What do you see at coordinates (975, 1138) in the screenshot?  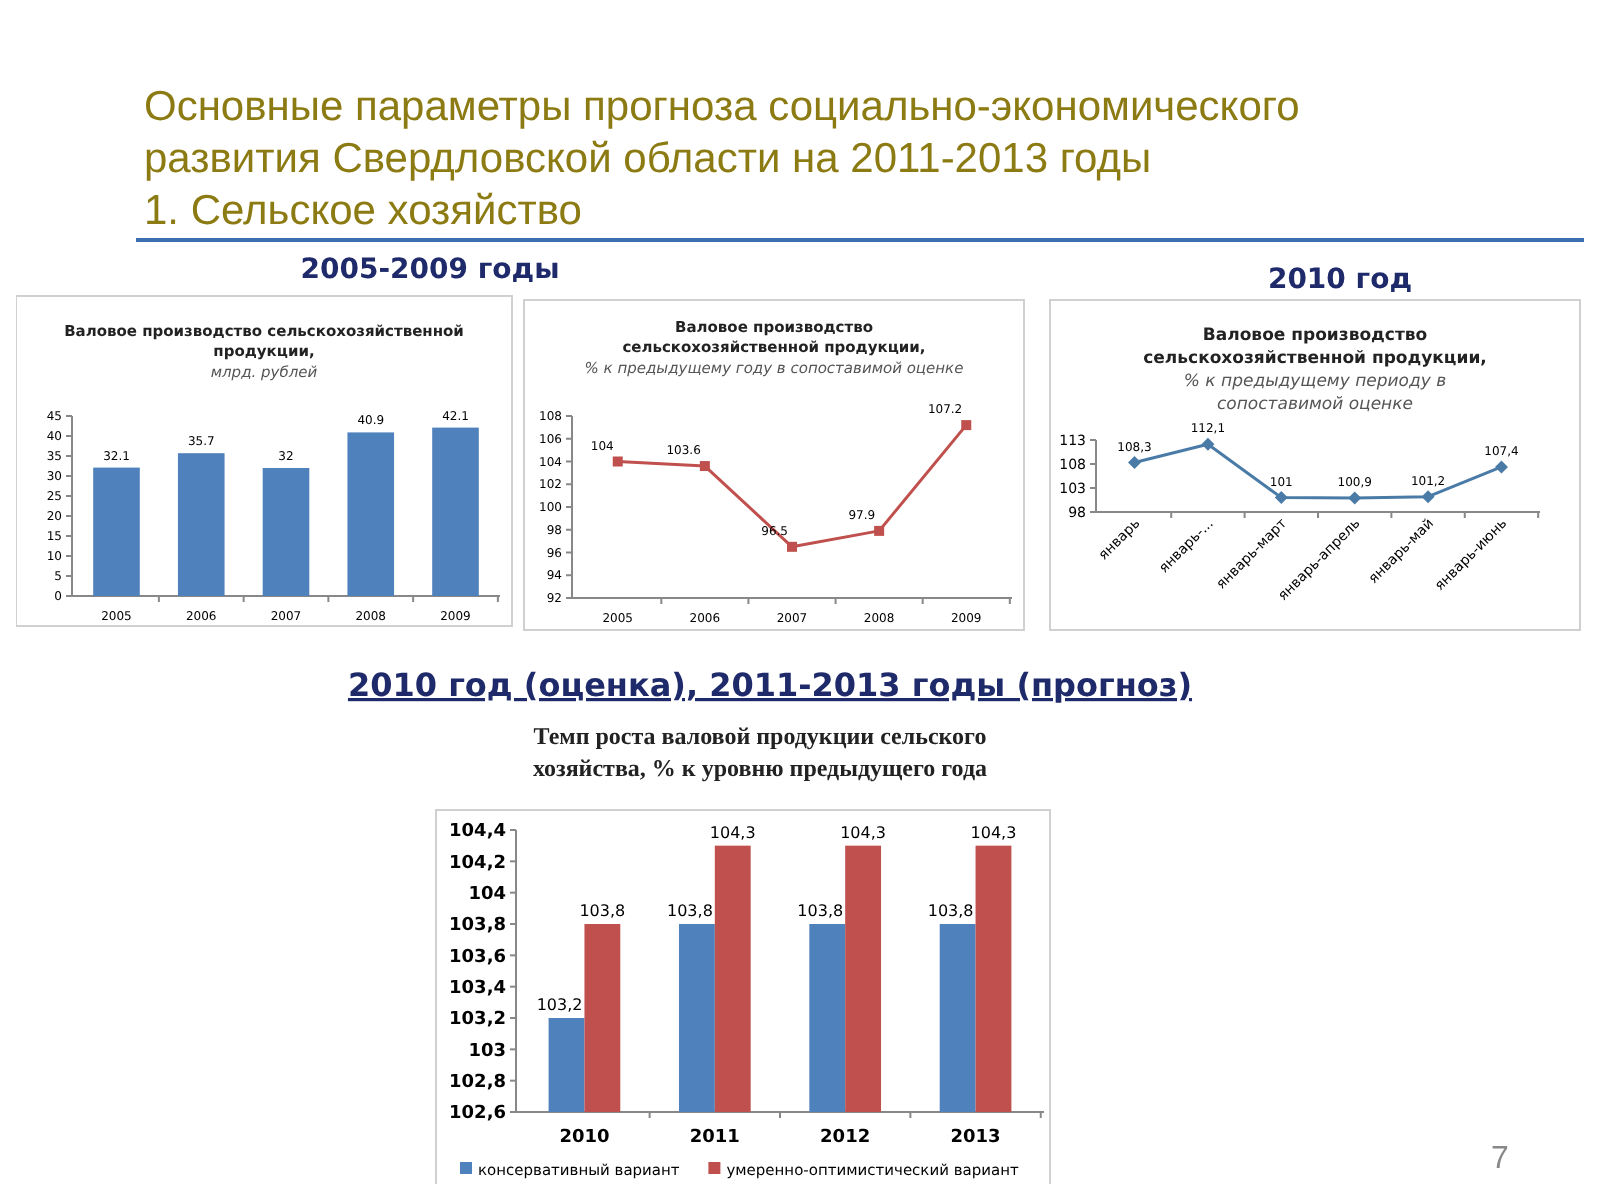 I see `x-tick-label: 2013` at bounding box center [975, 1138].